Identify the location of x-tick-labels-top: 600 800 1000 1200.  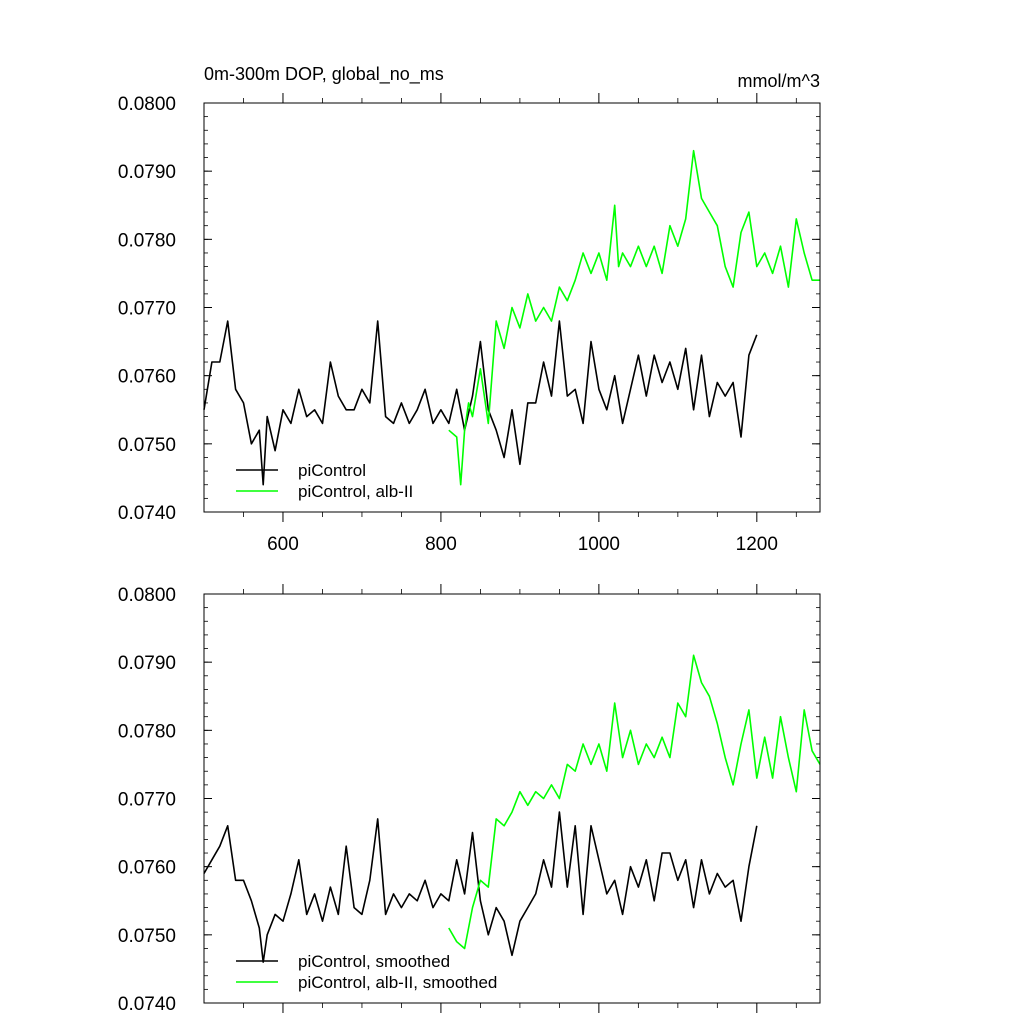
(522, 544).